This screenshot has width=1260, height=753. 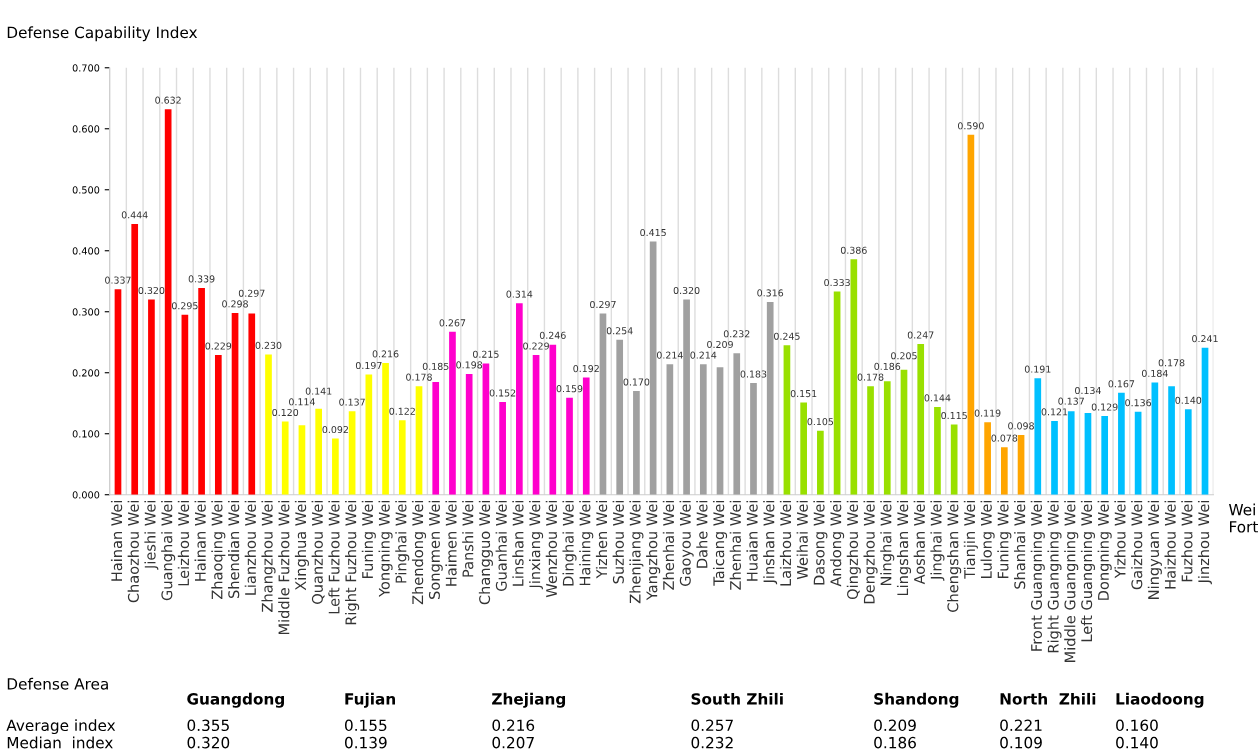 What do you see at coordinates (1054, 412) in the screenshot?
I see `data-label: 0.121` at bounding box center [1054, 412].